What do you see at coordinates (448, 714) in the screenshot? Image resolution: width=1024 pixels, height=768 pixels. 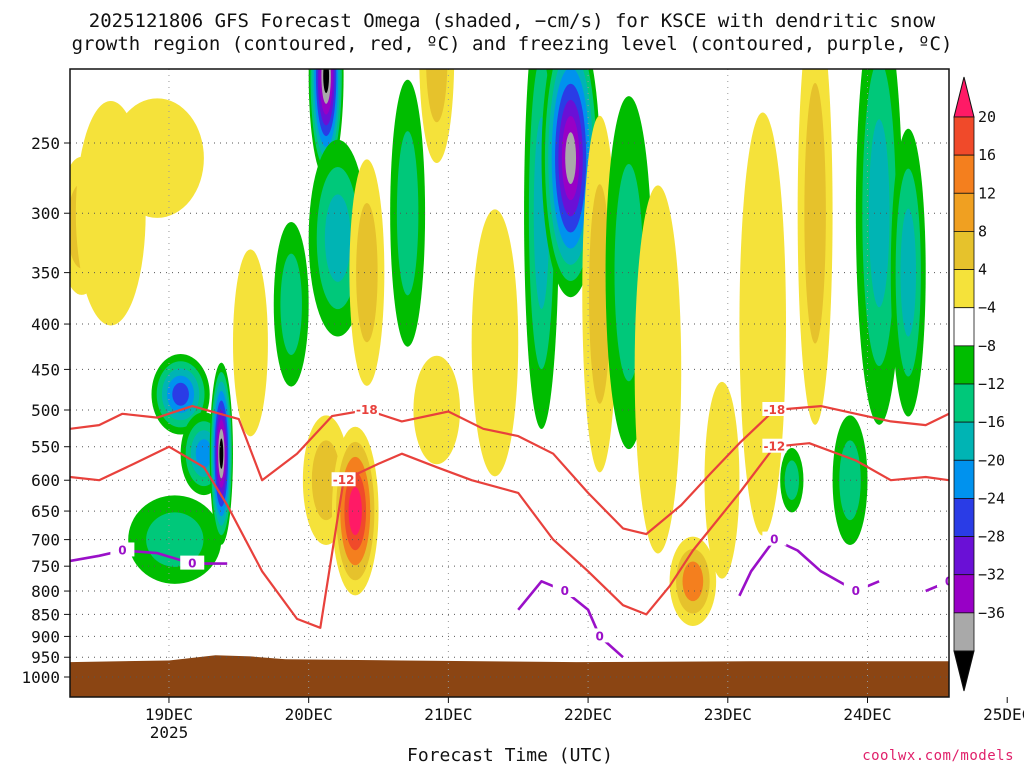 I see `x-tick-label: 21DEC` at bounding box center [448, 714].